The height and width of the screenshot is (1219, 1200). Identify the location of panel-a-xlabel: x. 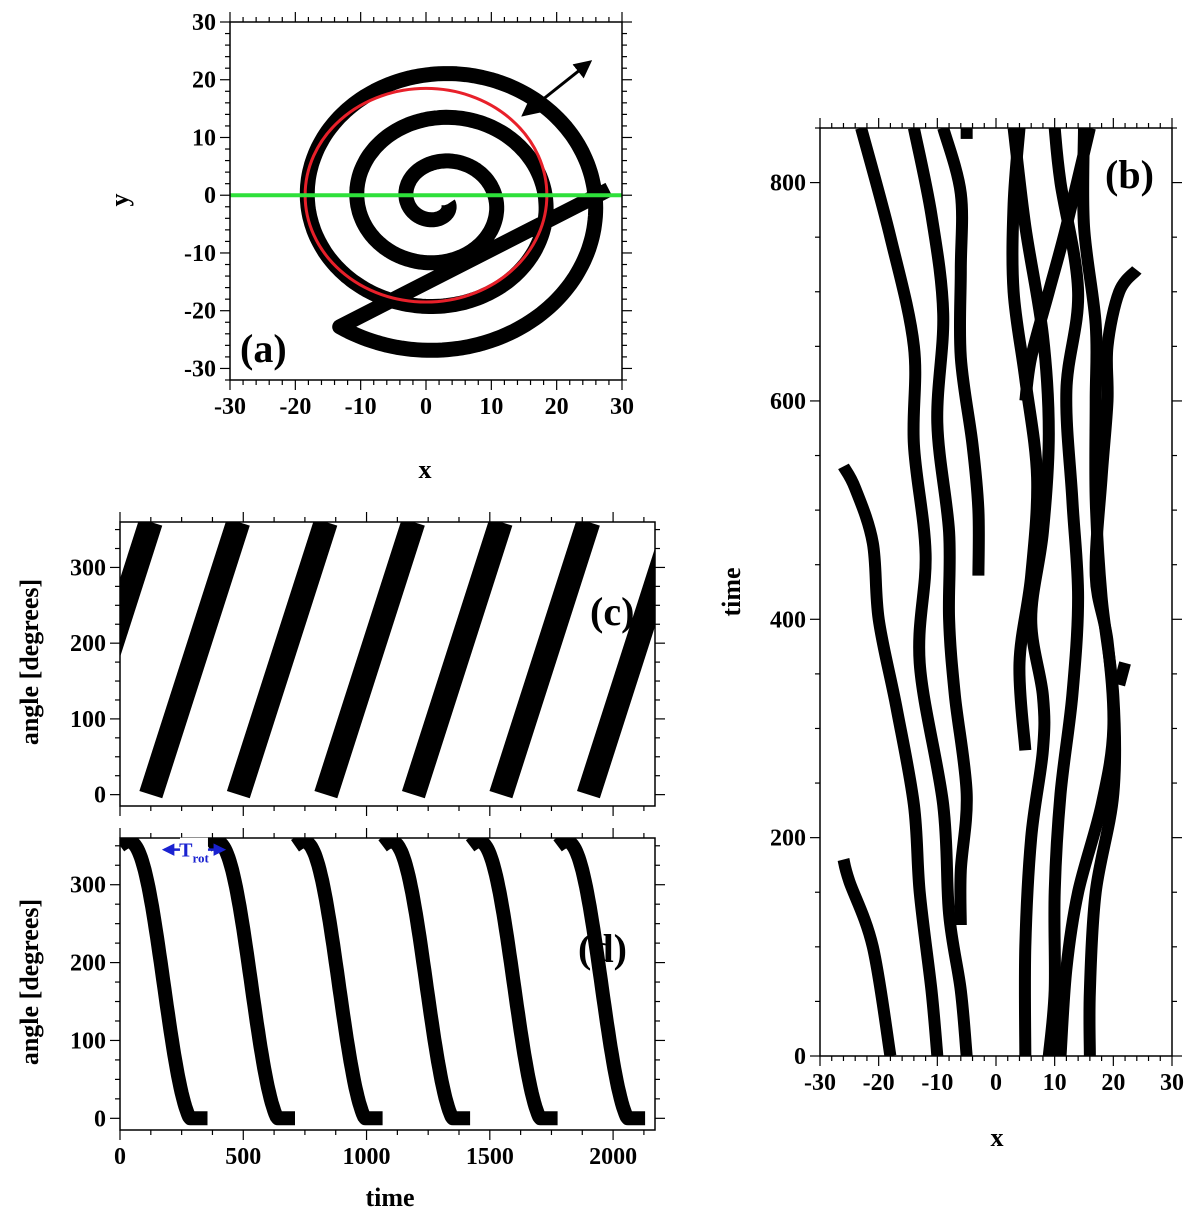
(425, 469).